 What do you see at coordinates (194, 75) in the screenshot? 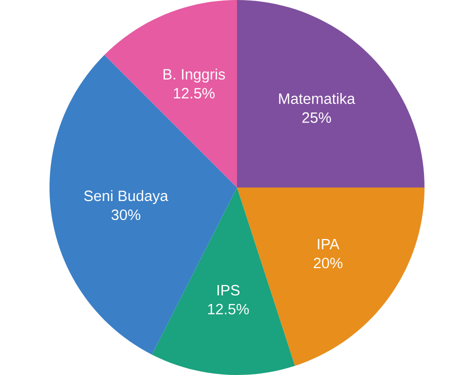
I see `slice-label: B. Inggris` at bounding box center [194, 75].